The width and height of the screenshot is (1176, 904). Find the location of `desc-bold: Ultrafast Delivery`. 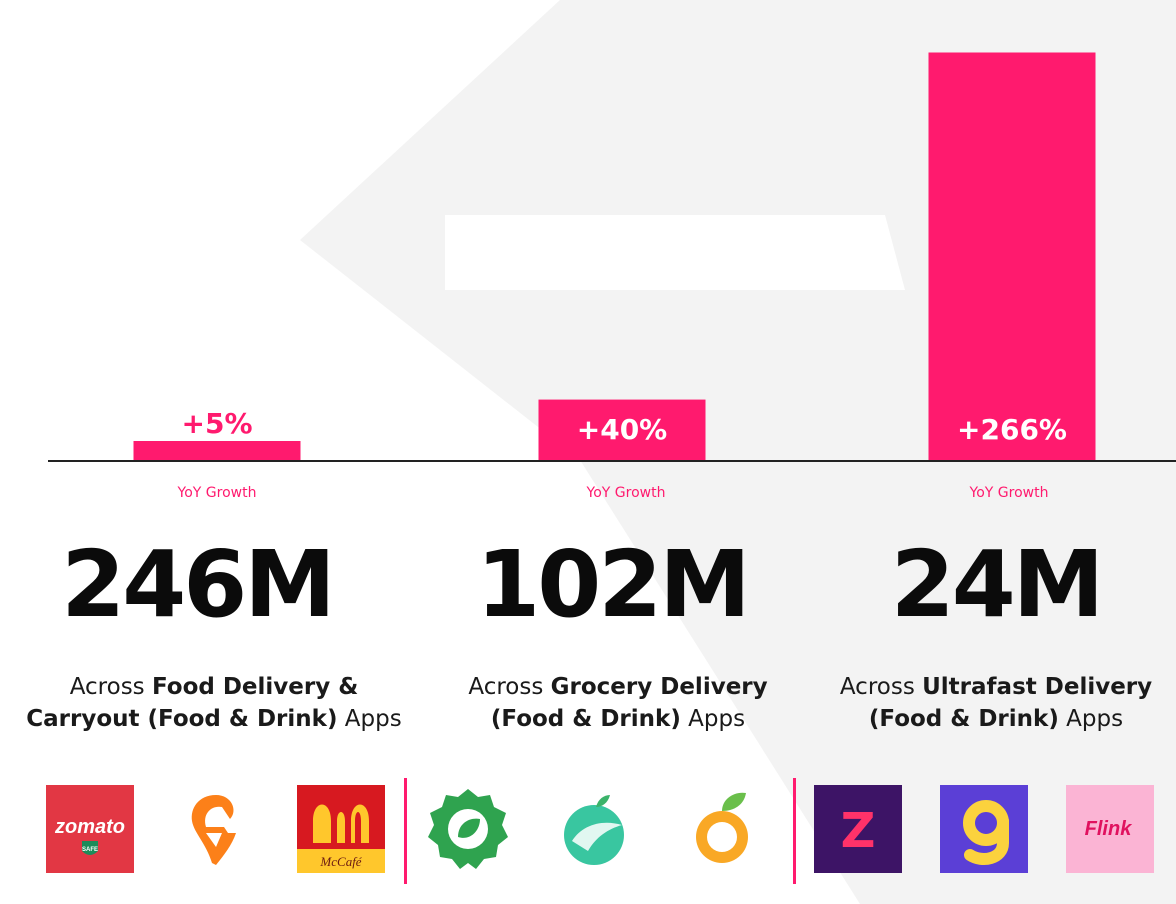

desc-bold: Ultrafast Delivery is located at coordinates (1037, 687).